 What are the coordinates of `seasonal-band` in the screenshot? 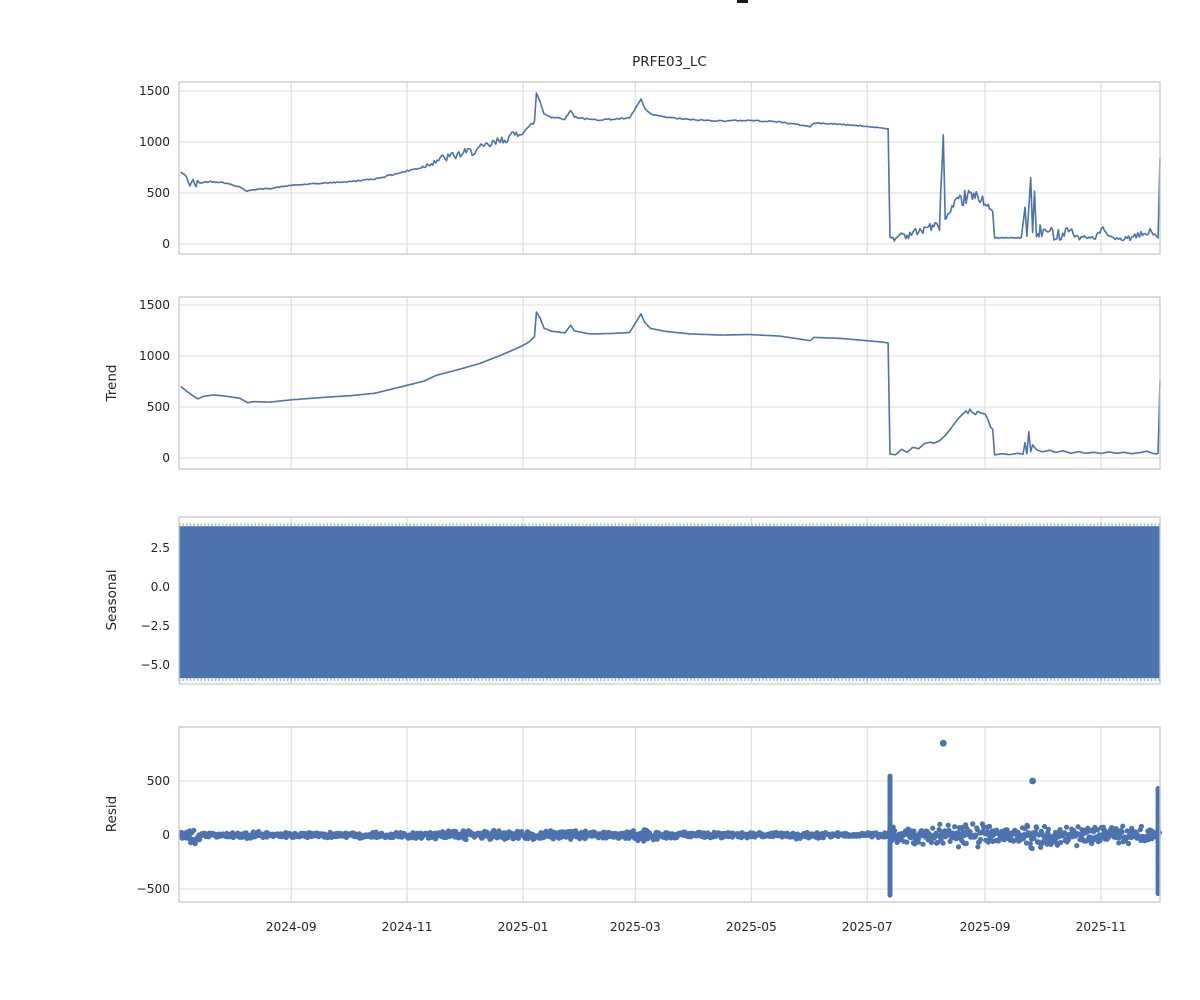 It's located at (669, 602).